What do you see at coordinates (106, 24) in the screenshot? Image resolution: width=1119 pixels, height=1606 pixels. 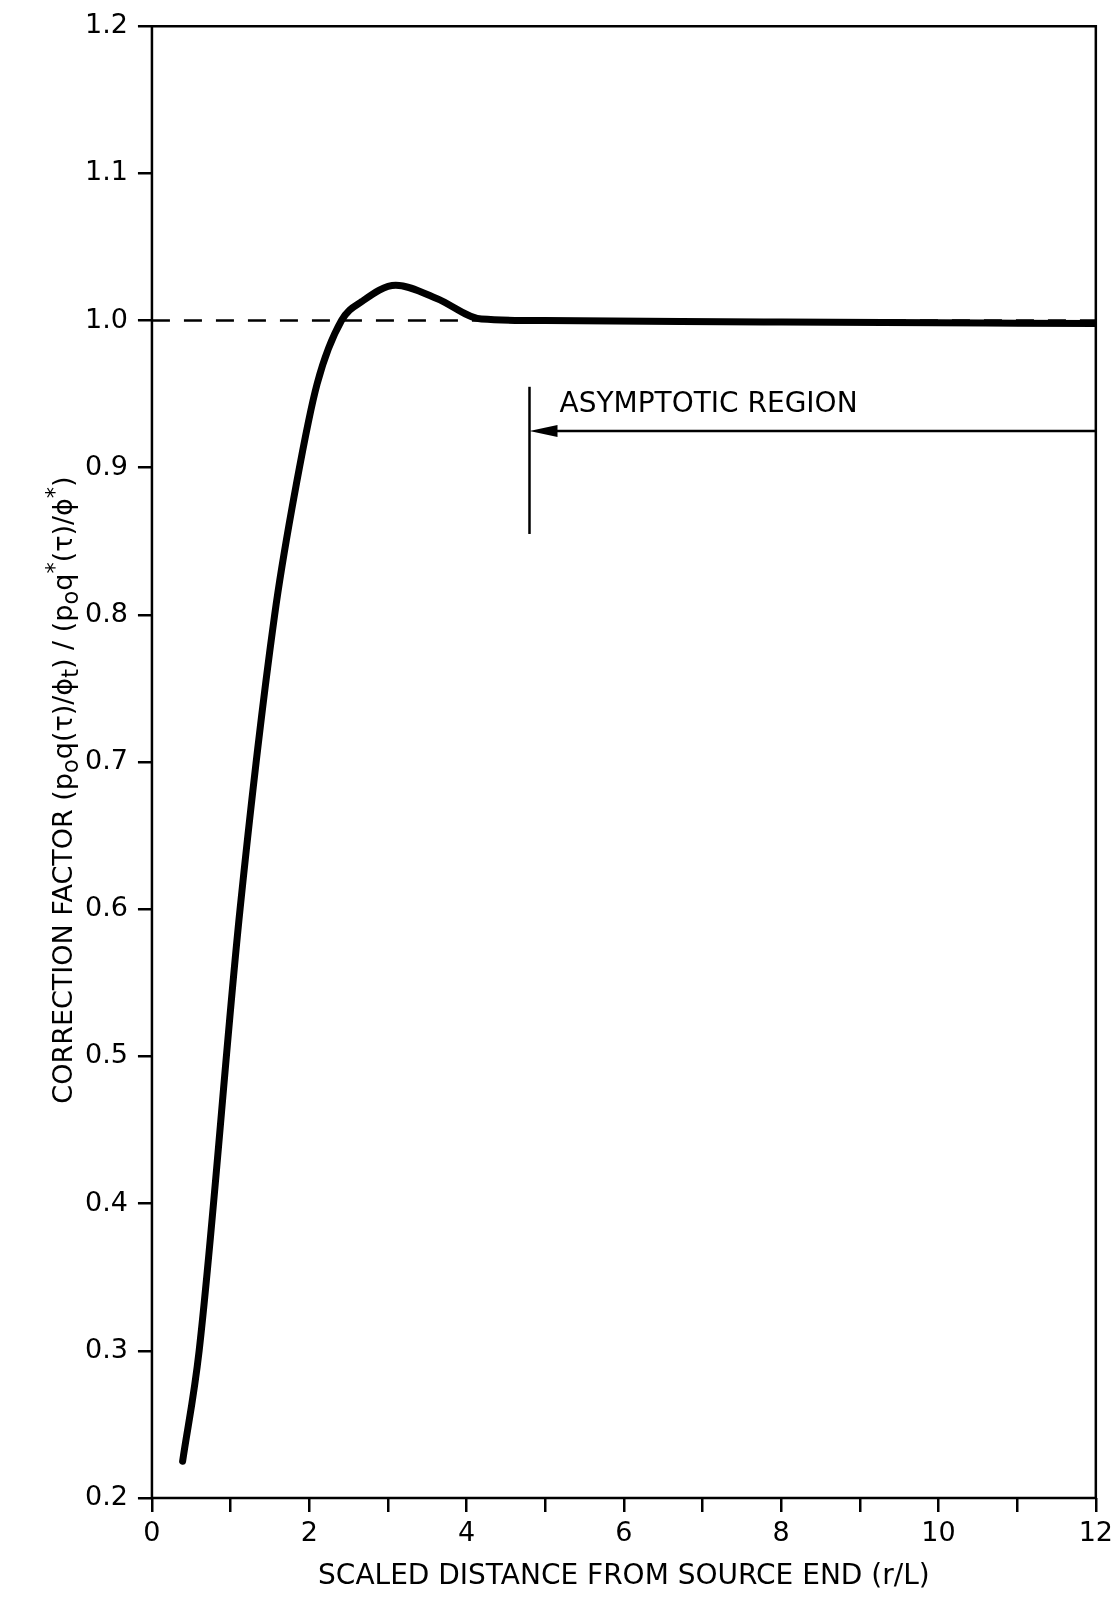 I see `y-tick-label: 1.2` at bounding box center [106, 24].